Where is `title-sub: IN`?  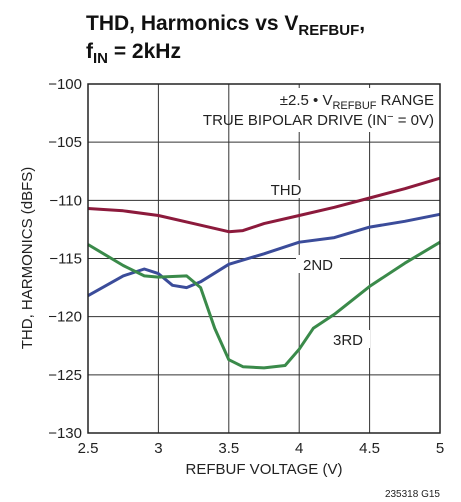
title-sub: IN is located at coordinates (100, 58).